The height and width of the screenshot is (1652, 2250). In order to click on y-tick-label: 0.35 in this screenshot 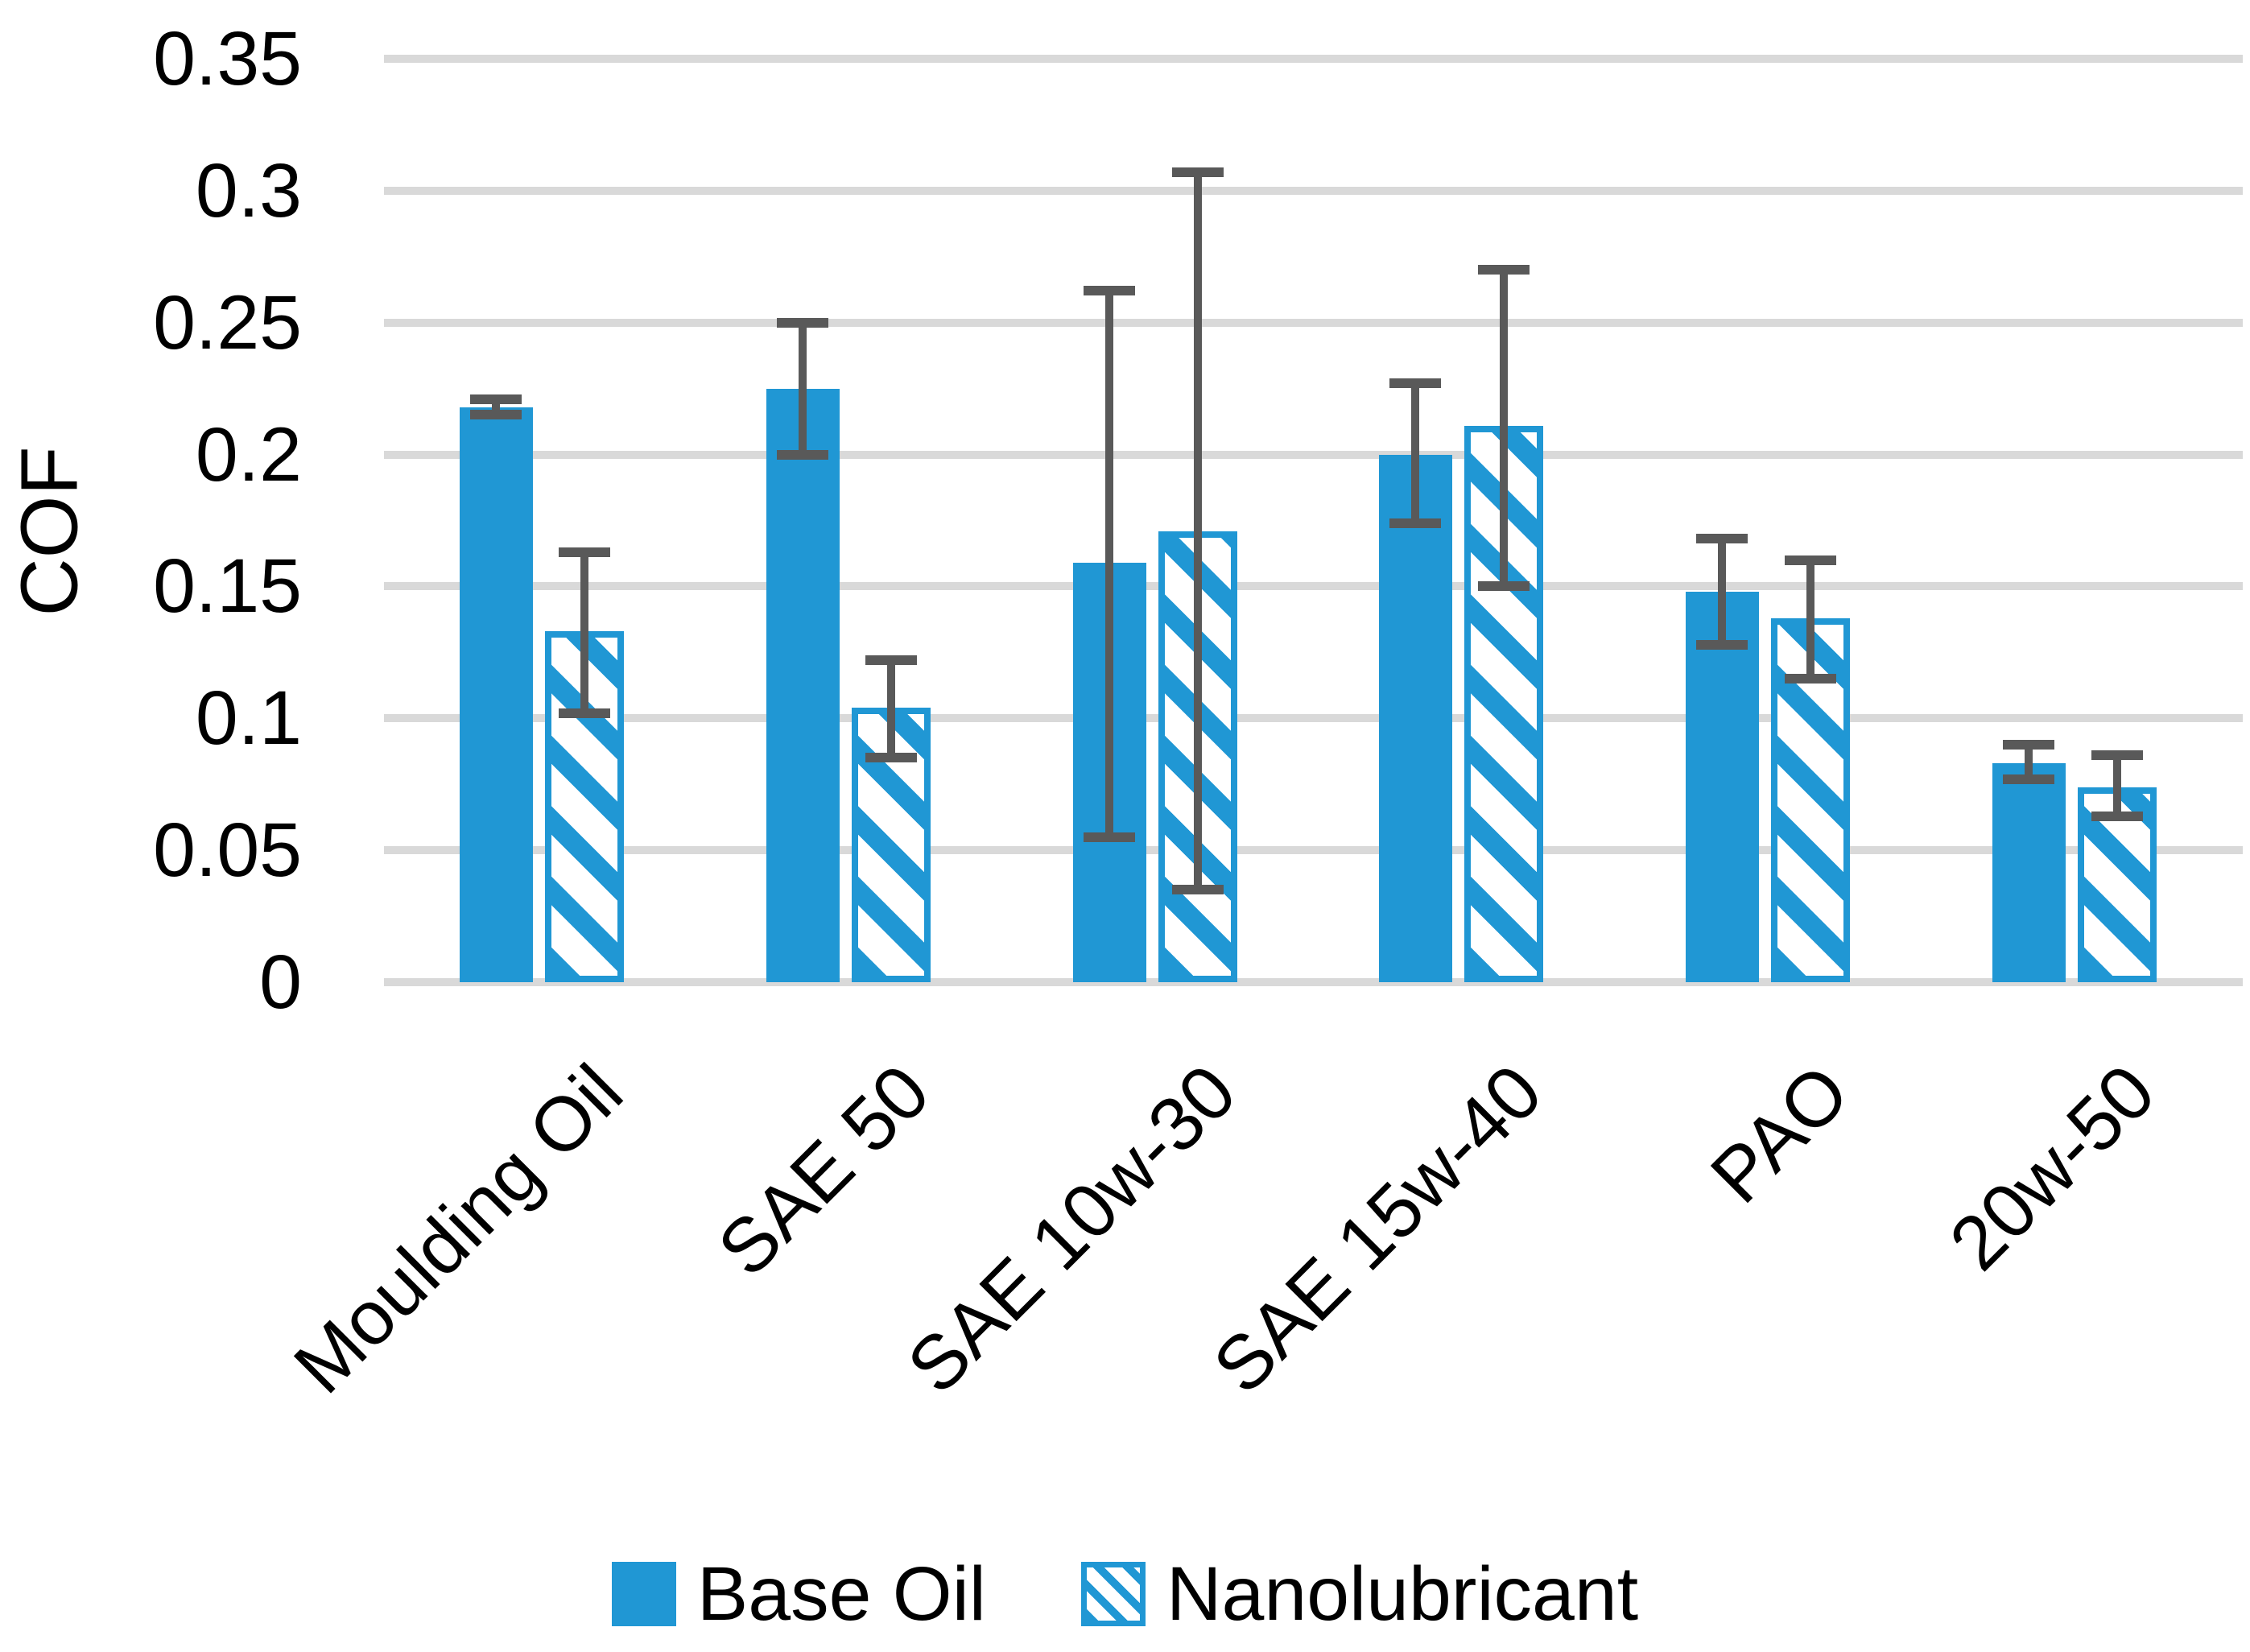, I will do `click(228, 59)`.